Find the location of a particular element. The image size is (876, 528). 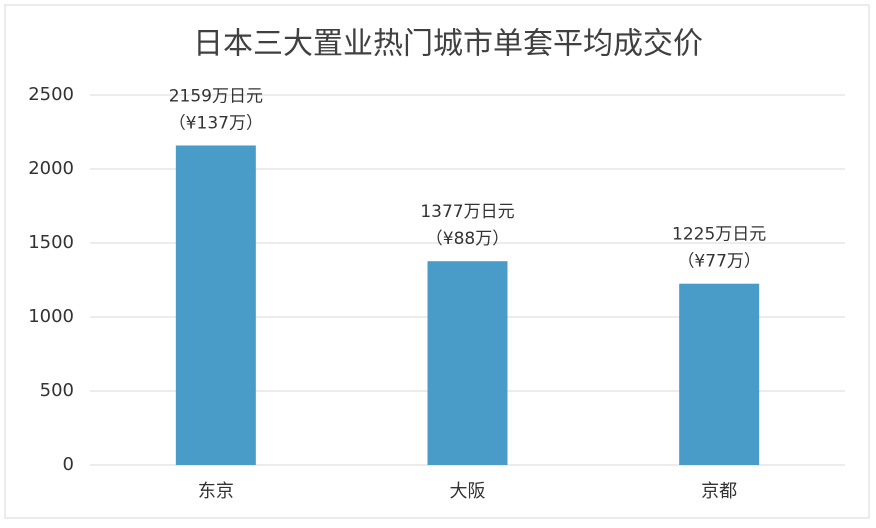

value-label: 1225万日元 is located at coordinates (719, 235).